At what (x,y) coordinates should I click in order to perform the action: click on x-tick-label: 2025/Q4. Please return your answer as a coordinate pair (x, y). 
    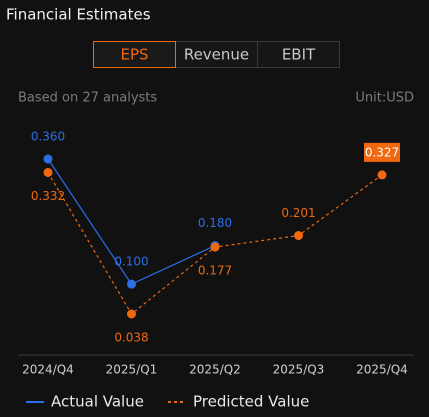
    Looking at the image, I should click on (382, 370).